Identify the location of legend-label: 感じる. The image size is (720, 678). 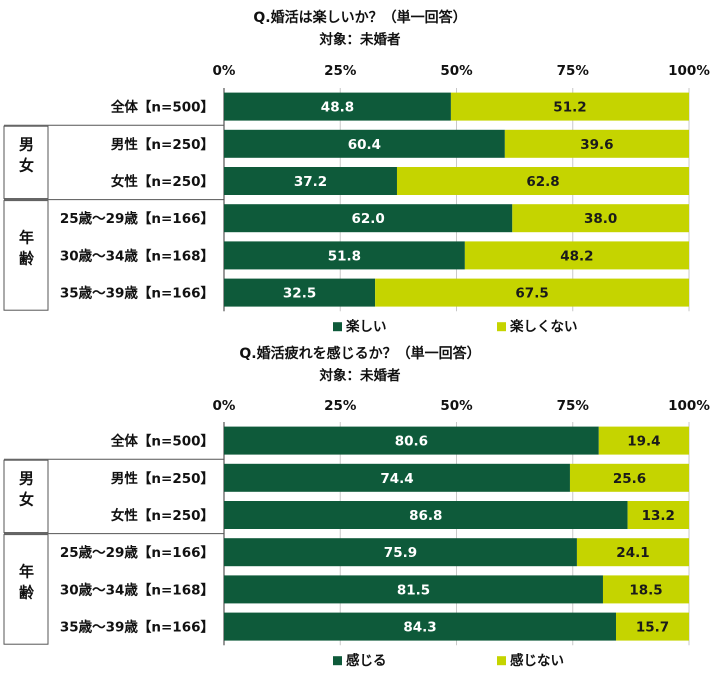
(366, 660).